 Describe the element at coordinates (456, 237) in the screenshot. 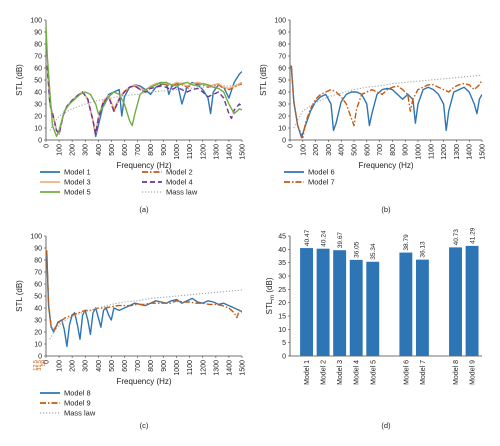

I see `bar-value-label: 40.73` at that location.